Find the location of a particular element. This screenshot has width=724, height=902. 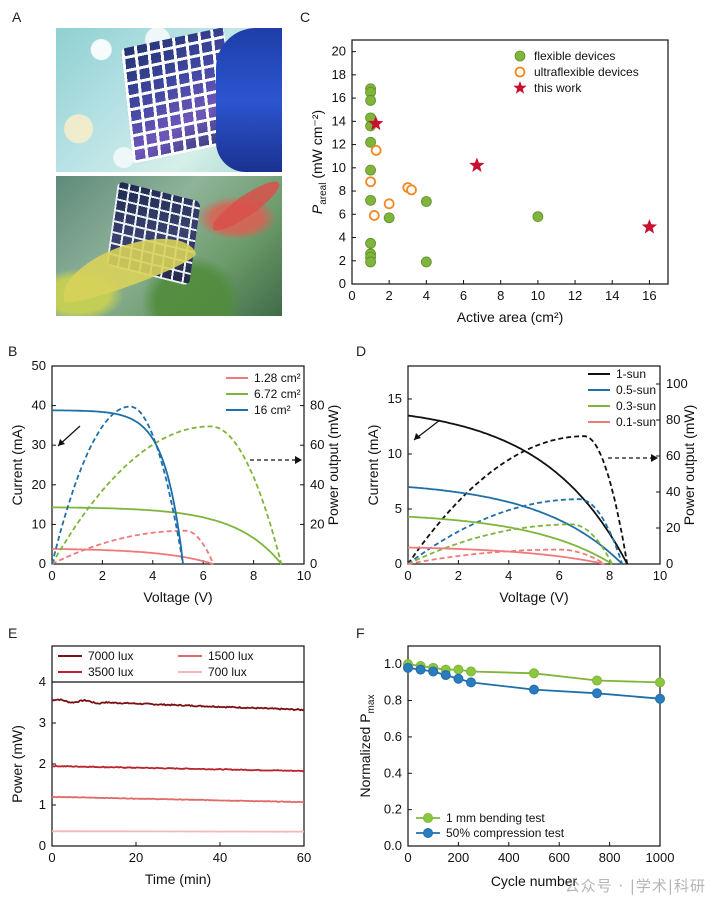

chart-c-xtick-label: 4 is located at coordinates (426, 295).